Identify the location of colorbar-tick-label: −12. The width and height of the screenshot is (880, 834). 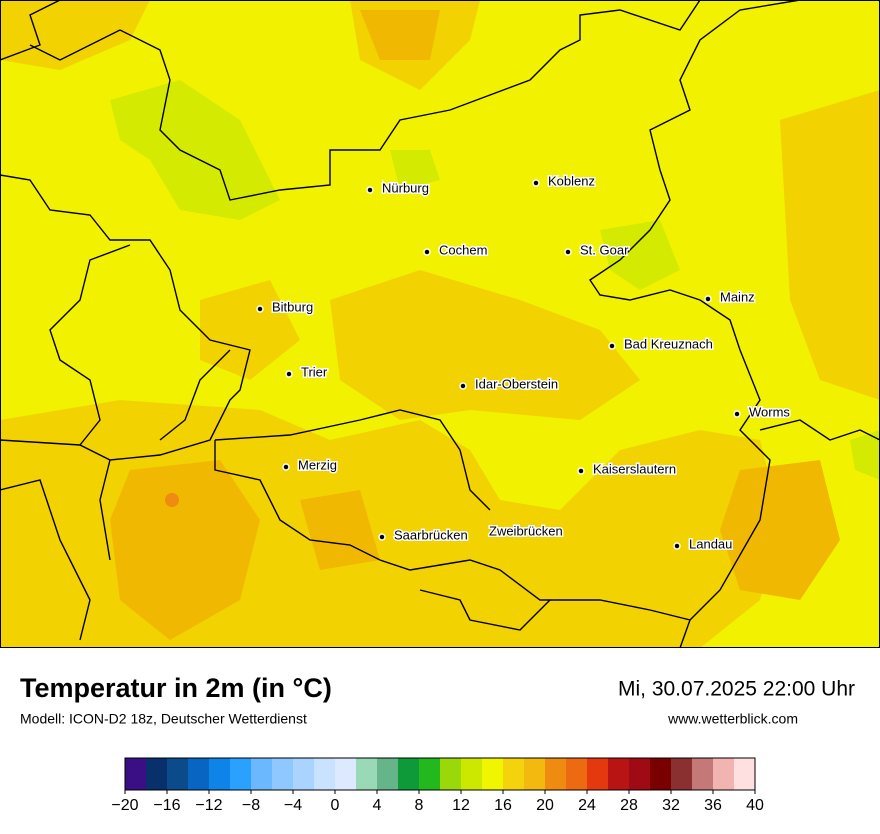
(208, 805).